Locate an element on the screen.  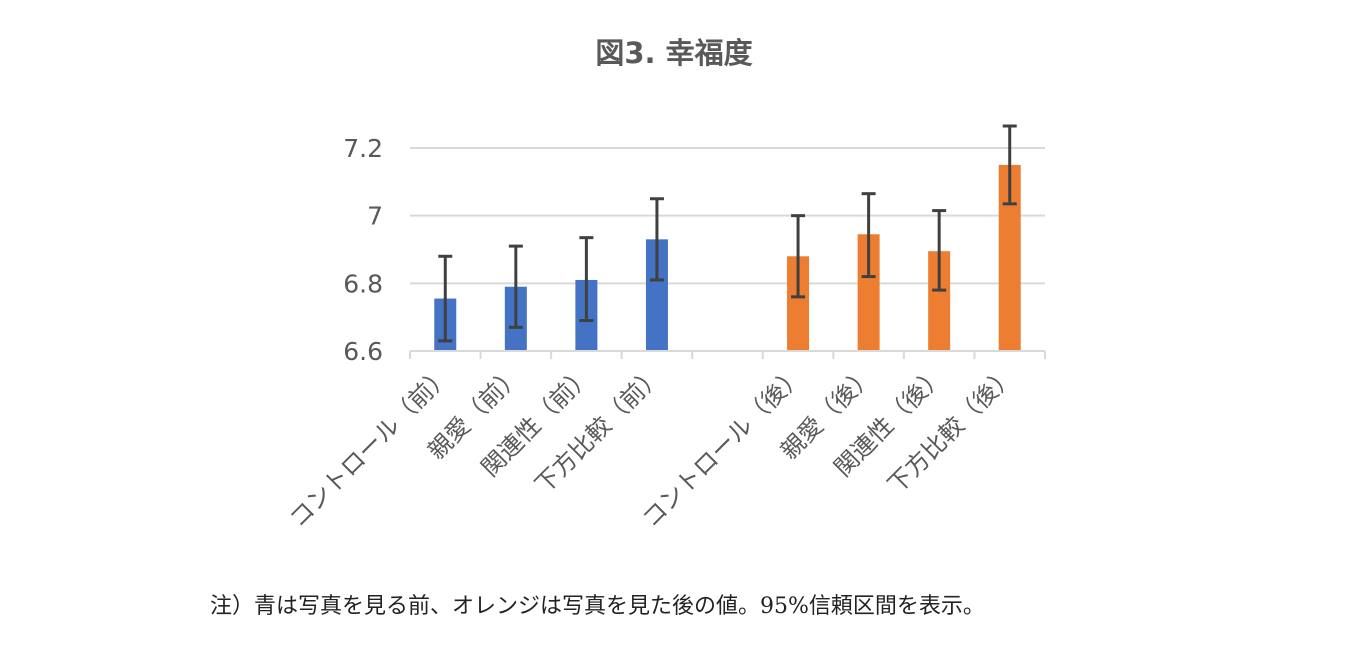
error-bars is located at coordinates (727, 233).